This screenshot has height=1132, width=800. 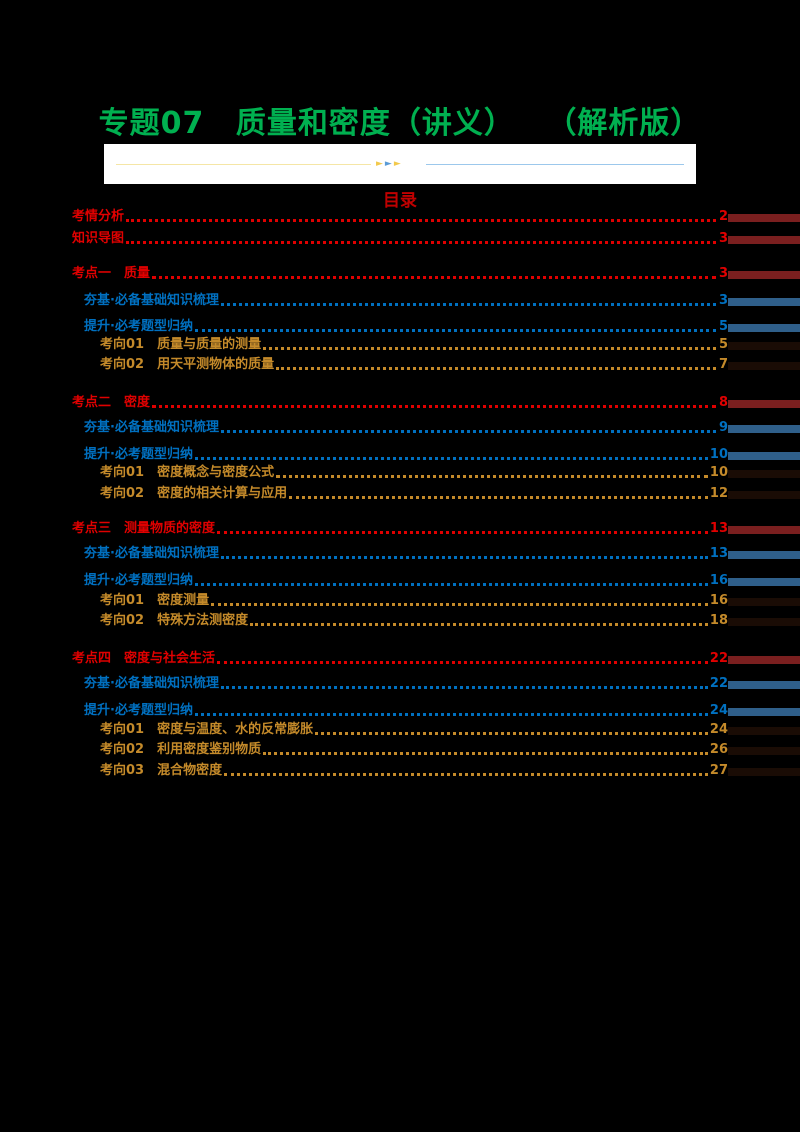 I want to click on toc-entry: 考向01 质量与质量的测量 5, so click(x=450, y=345).